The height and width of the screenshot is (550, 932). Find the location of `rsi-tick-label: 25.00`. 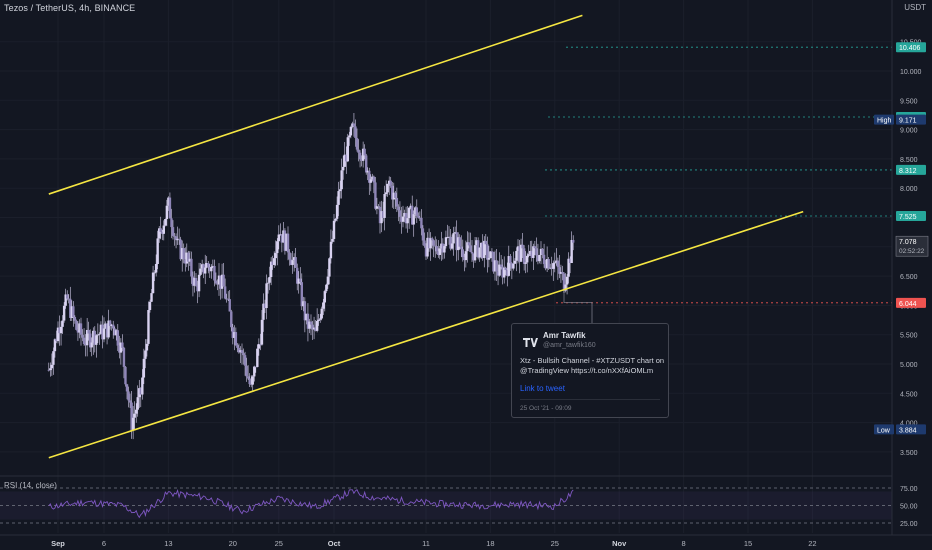

rsi-tick-label: 25.00 is located at coordinates (909, 524).